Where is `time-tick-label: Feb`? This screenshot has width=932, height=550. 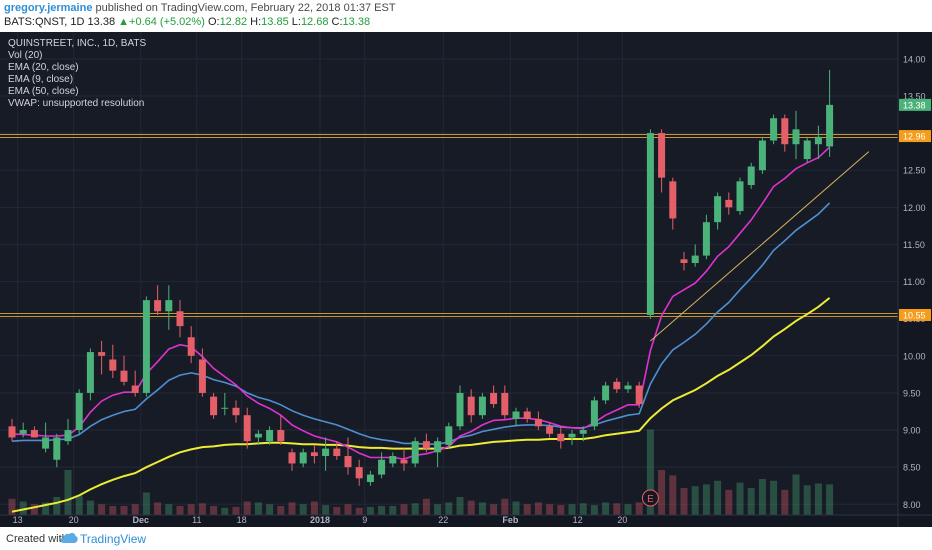 time-tick-label: Feb is located at coordinates (510, 520).